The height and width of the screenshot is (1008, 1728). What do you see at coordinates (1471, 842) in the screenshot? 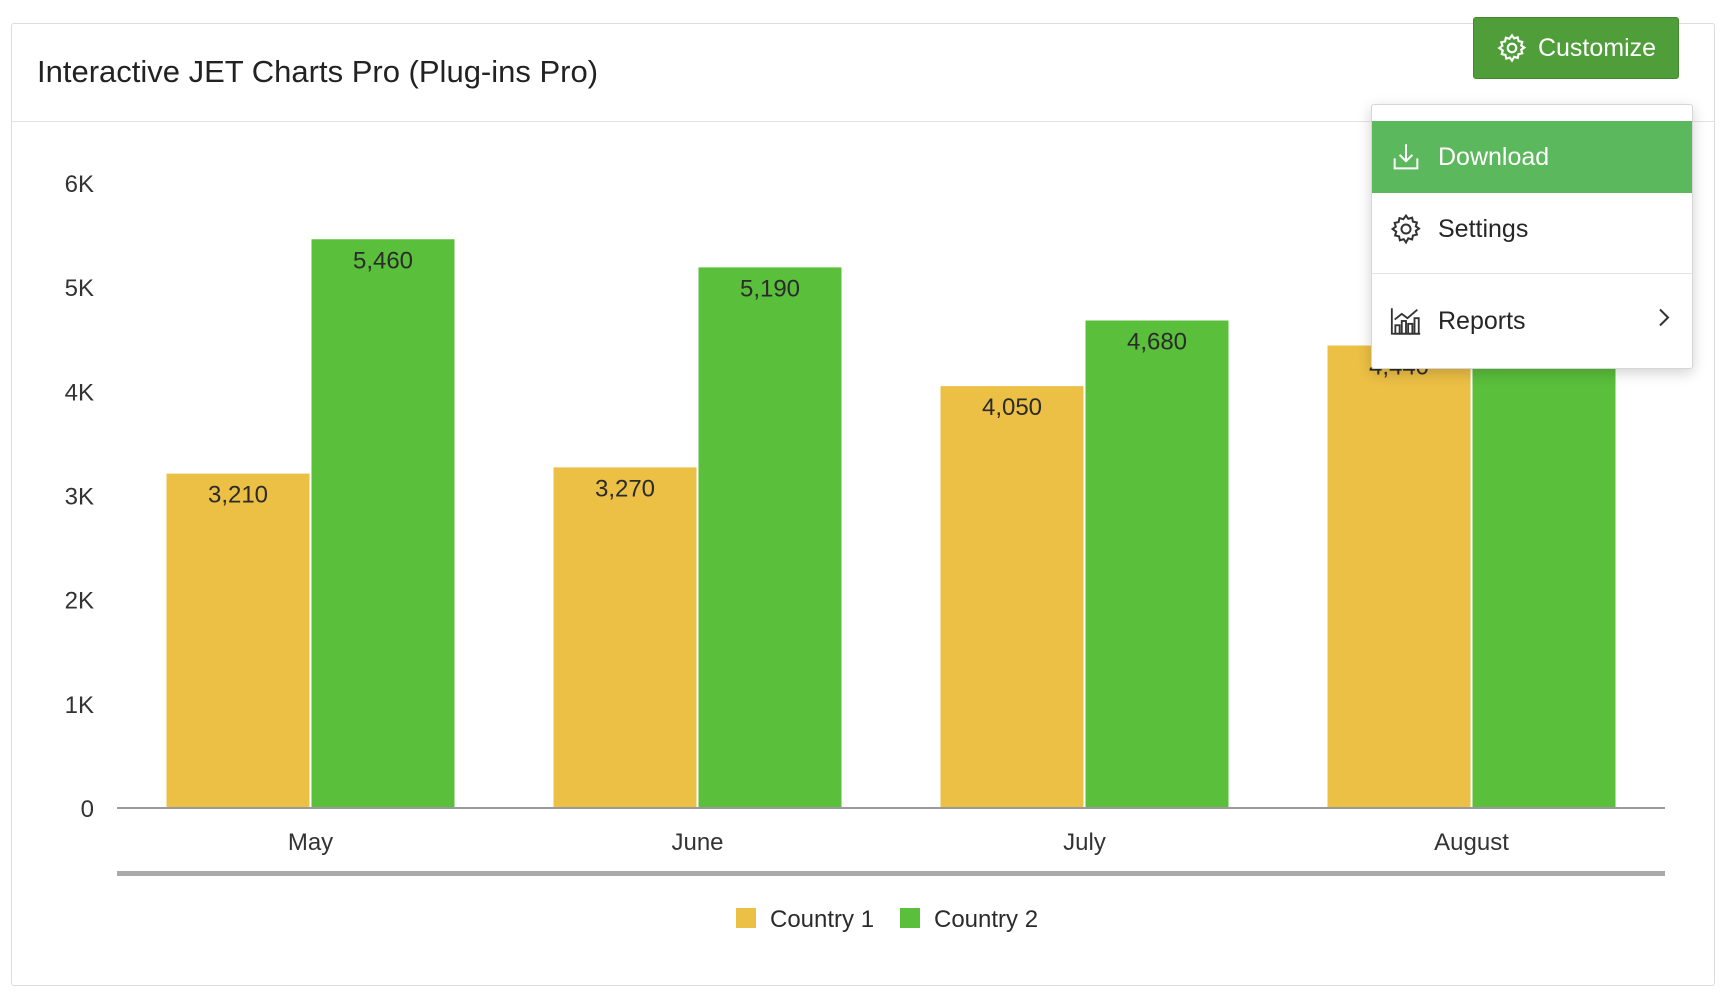
I see `x-tick-label: August` at bounding box center [1471, 842].